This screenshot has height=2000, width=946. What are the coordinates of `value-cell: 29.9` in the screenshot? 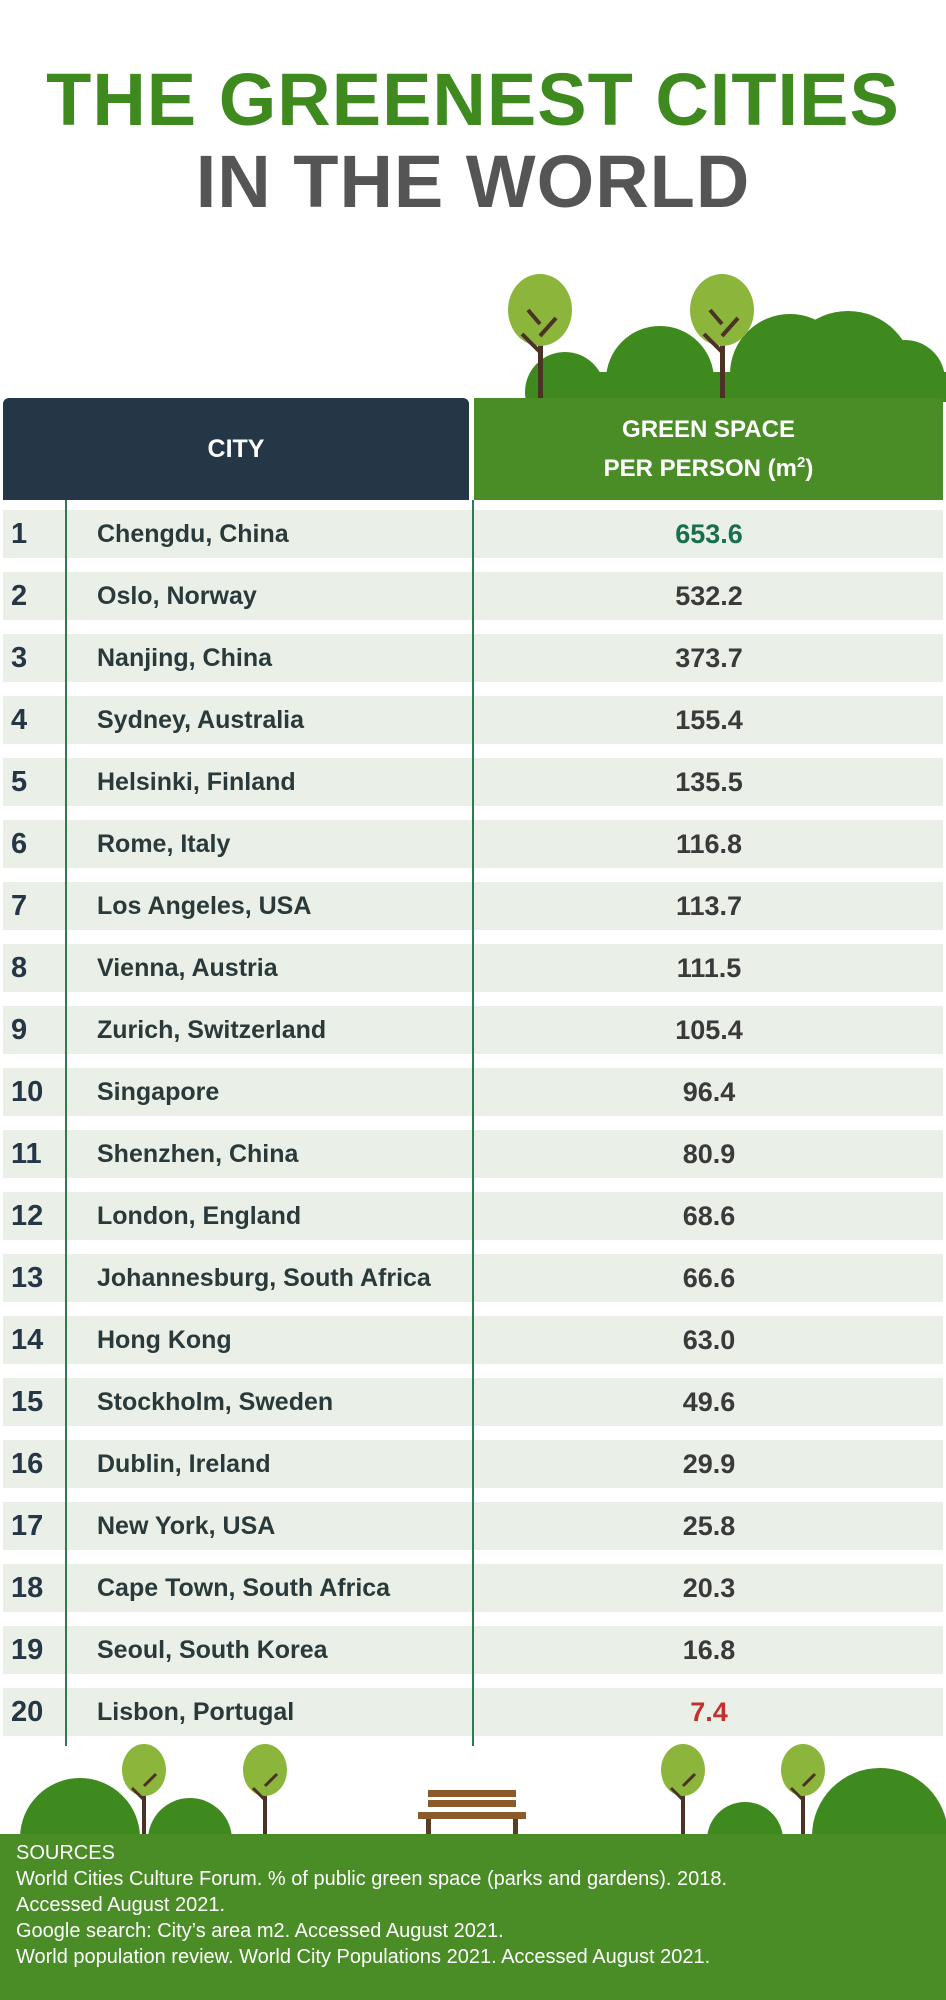 It's located at (709, 1464).